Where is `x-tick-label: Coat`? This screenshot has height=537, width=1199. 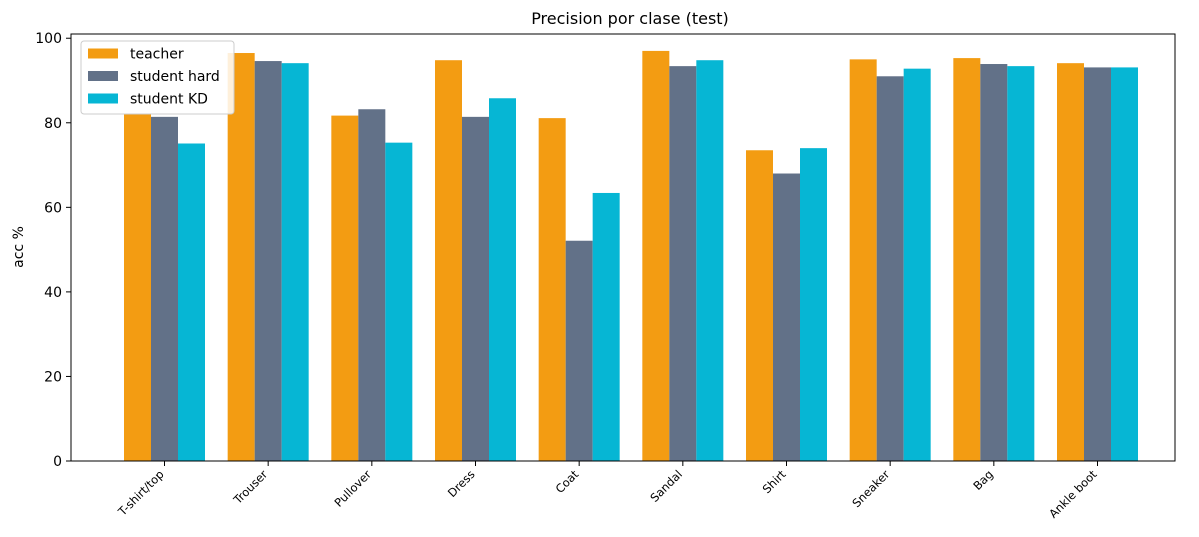 x-tick-label: Coat is located at coordinates (567, 481).